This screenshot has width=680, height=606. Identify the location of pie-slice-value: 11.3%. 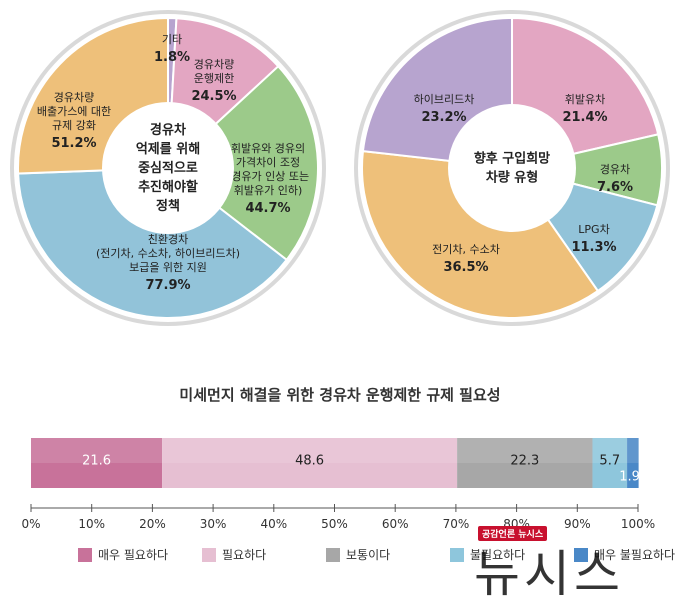
(593, 247).